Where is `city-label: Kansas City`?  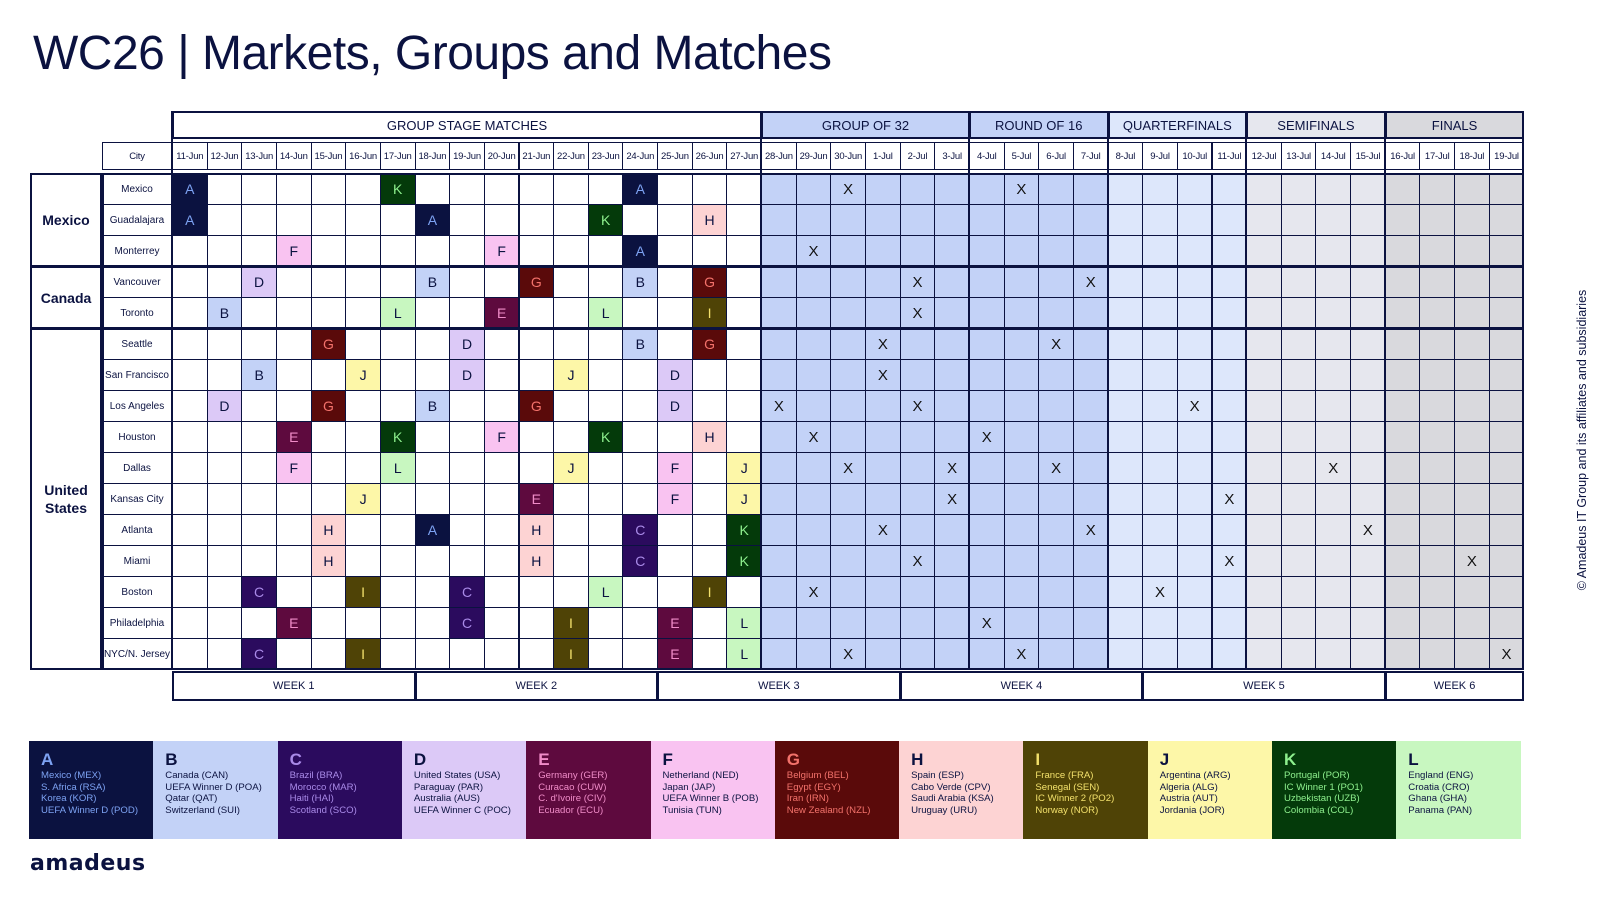 city-label: Kansas City is located at coordinates (137, 499).